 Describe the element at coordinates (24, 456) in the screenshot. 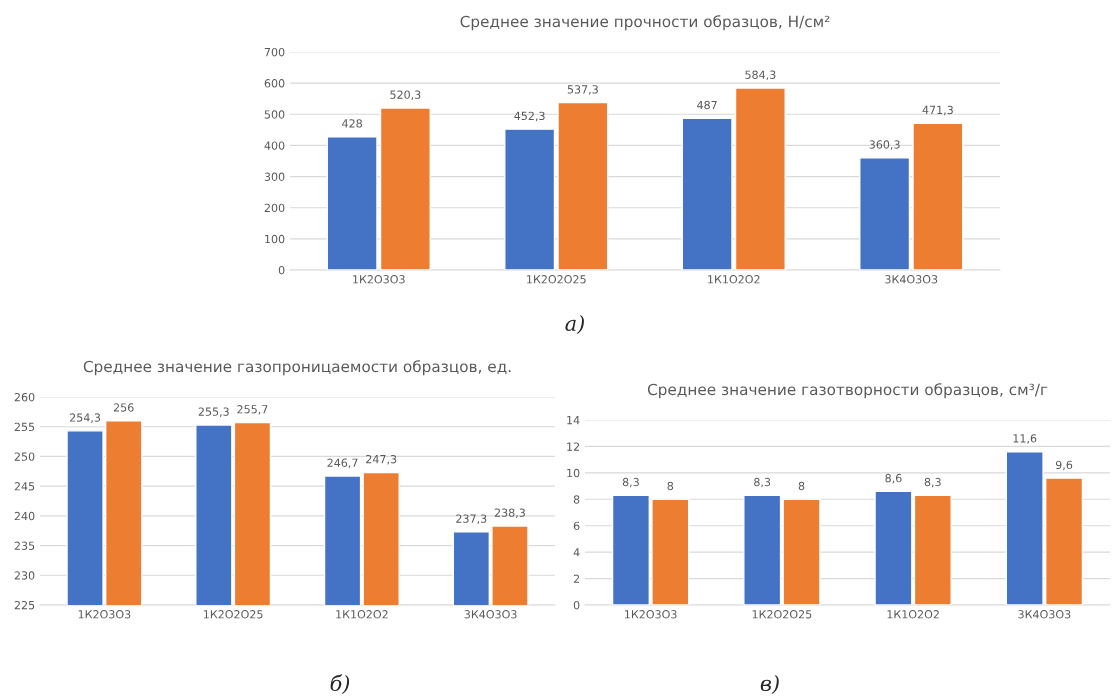

I see `y-tick-label: 250` at that location.